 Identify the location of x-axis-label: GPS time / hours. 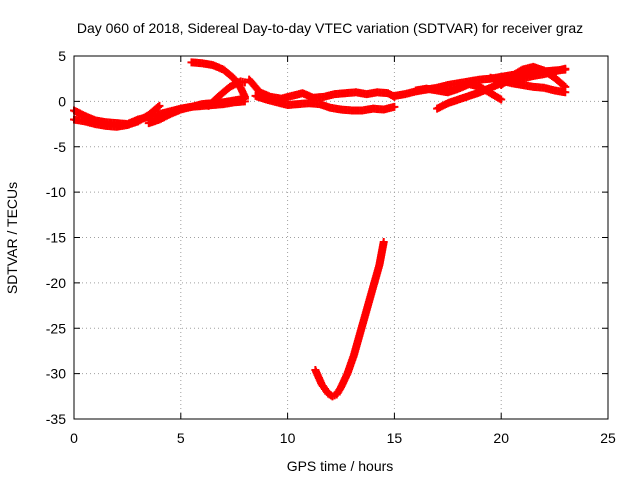
(340, 466).